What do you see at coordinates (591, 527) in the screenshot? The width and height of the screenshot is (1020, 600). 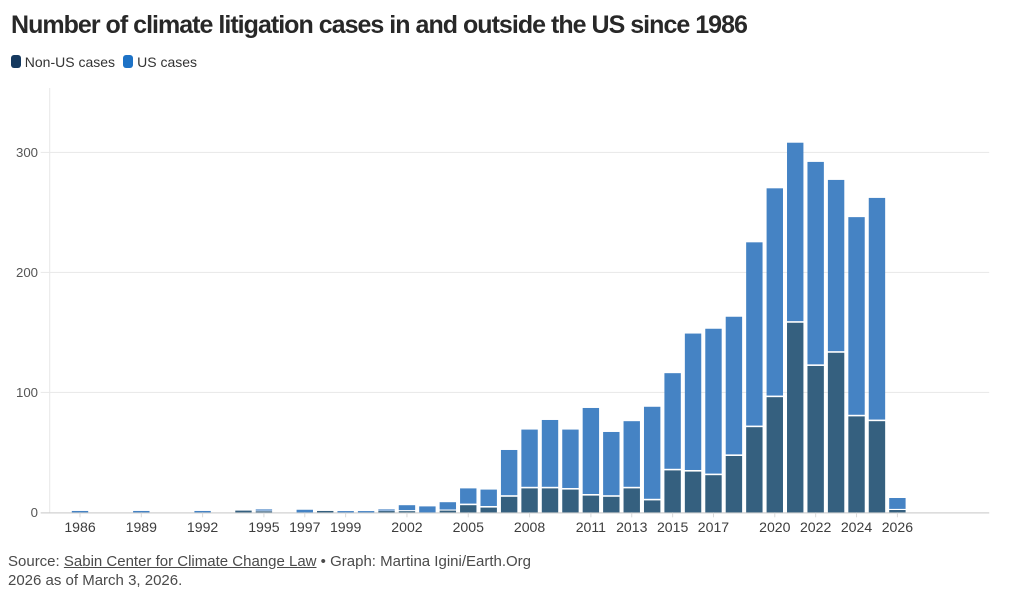 I see `svg-text: 2011` at bounding box center [591, 527].